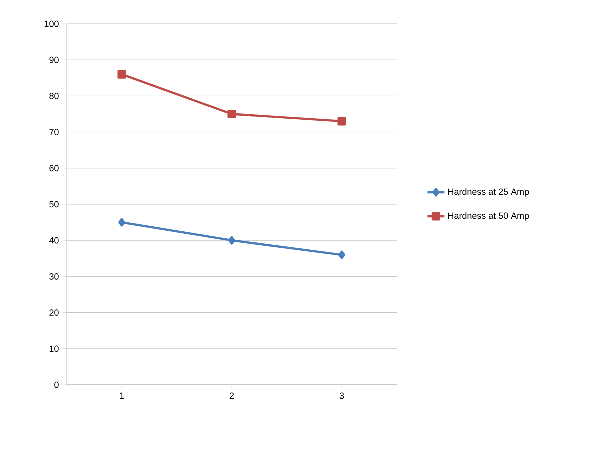  What do you see at coordinates (54, 277) in the screenshot?
I see `y-tick-label: 30` at bounding box center [54, 277].